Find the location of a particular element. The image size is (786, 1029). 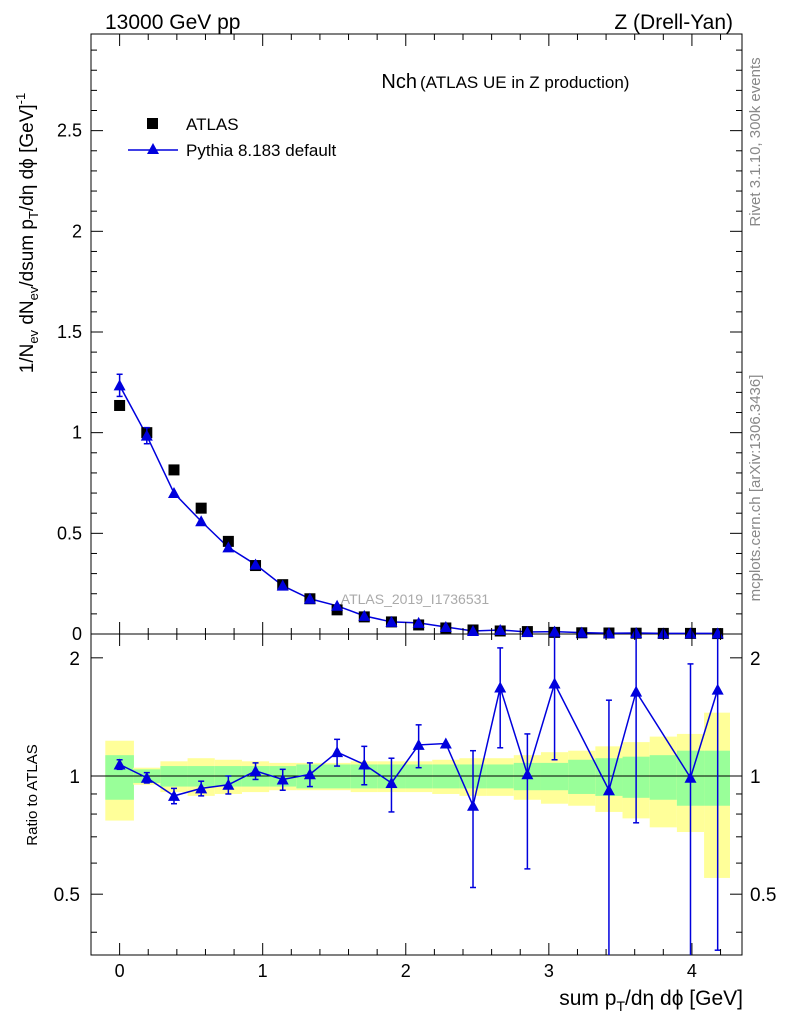

x-tick-label: 3 is located at coordinates (549, 971).